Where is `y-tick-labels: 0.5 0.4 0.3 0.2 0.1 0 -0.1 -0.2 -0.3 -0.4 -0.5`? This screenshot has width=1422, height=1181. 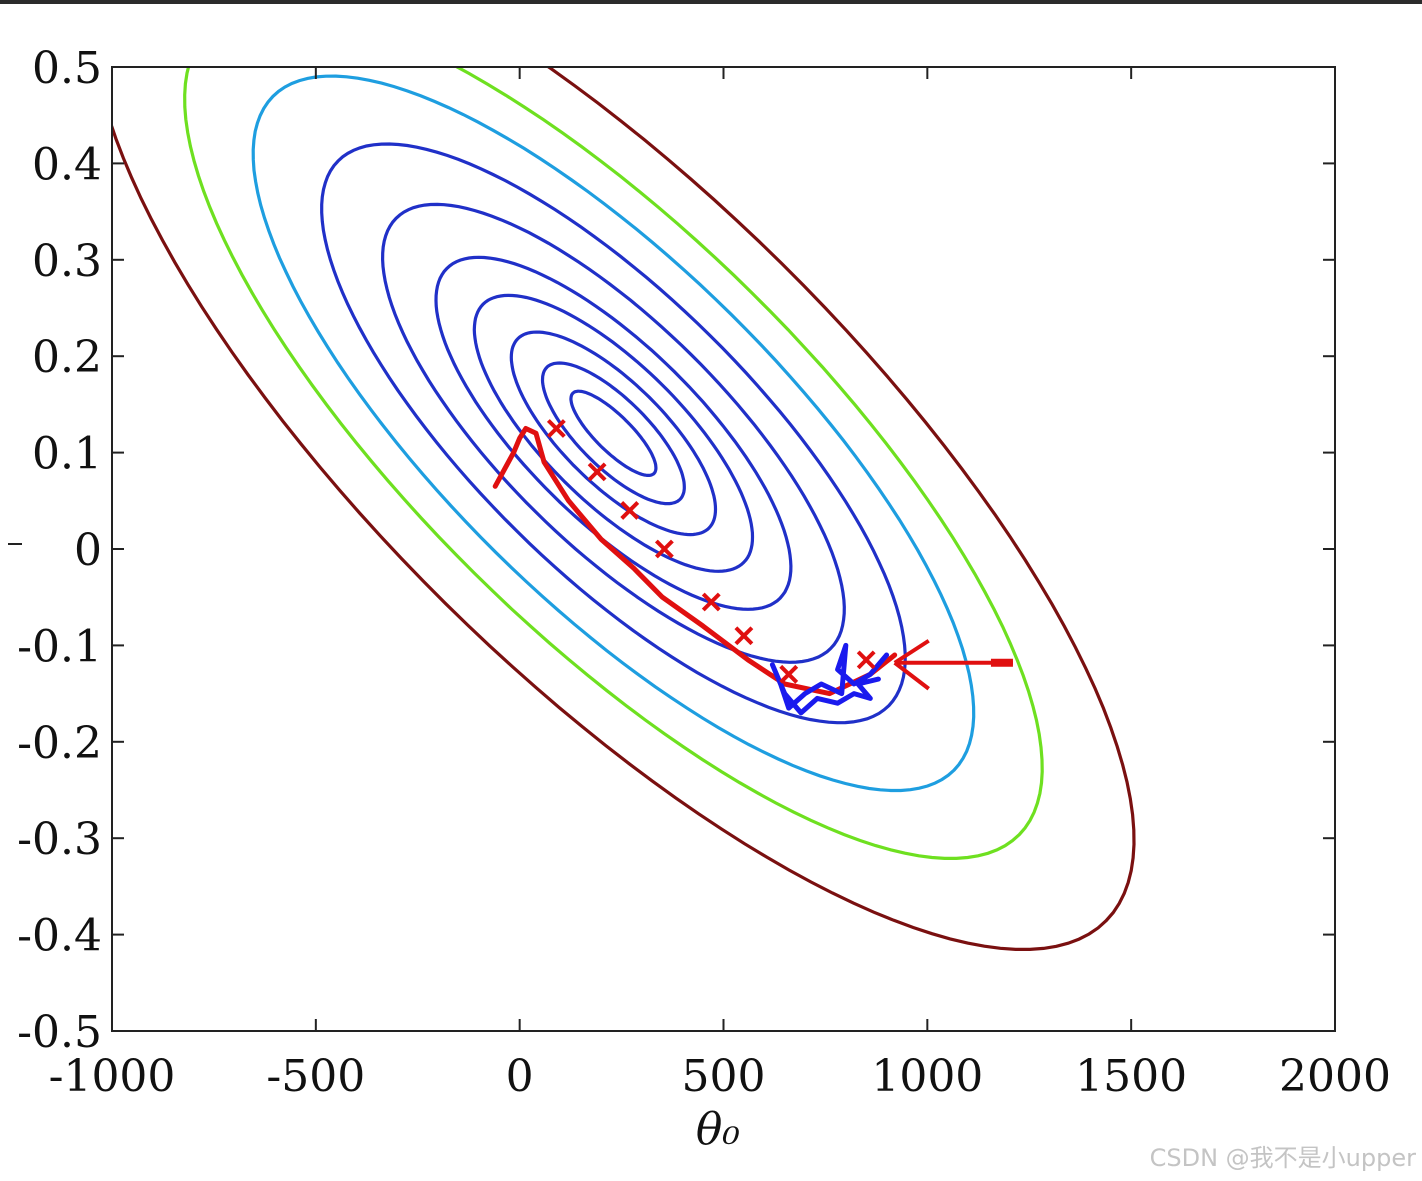
y-tick-labels: 0.5 0.4 0.3 0.2 0.1 0 -0.1 -0.2 -0.3 -0.4 -0.5 is located at coordinates (59, 550).